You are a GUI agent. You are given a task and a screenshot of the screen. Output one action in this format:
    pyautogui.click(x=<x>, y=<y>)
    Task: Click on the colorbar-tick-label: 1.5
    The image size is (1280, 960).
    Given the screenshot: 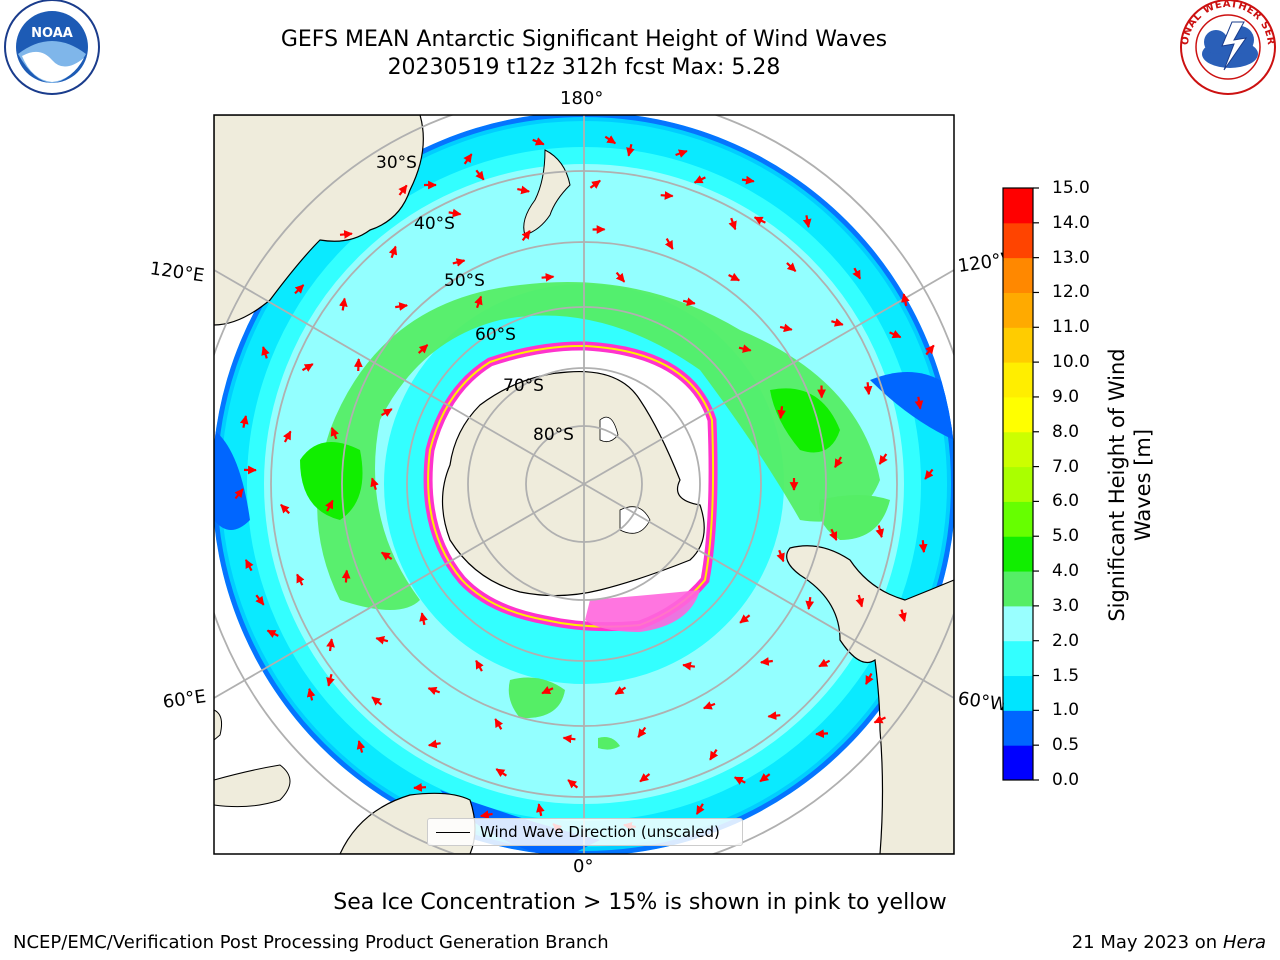 What is the action you would take?
    pyautogui.click(x=1066, y=675)
    